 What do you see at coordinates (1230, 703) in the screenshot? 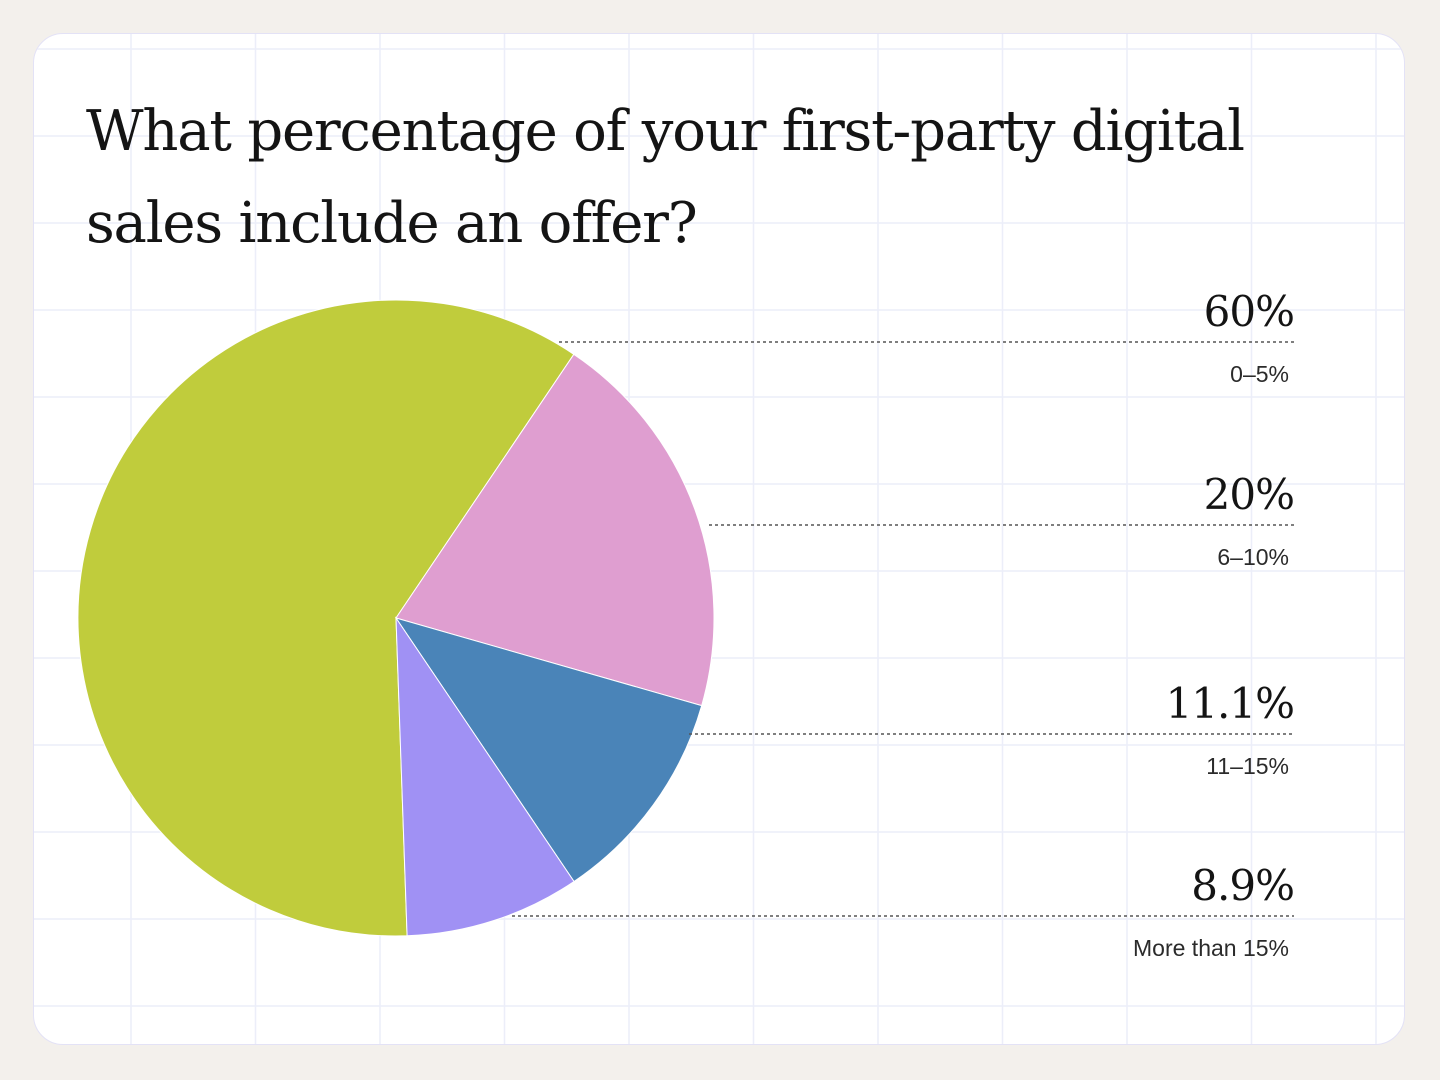
I see `slice-value-label: 11.1%` at bounding box center [1230, 703].